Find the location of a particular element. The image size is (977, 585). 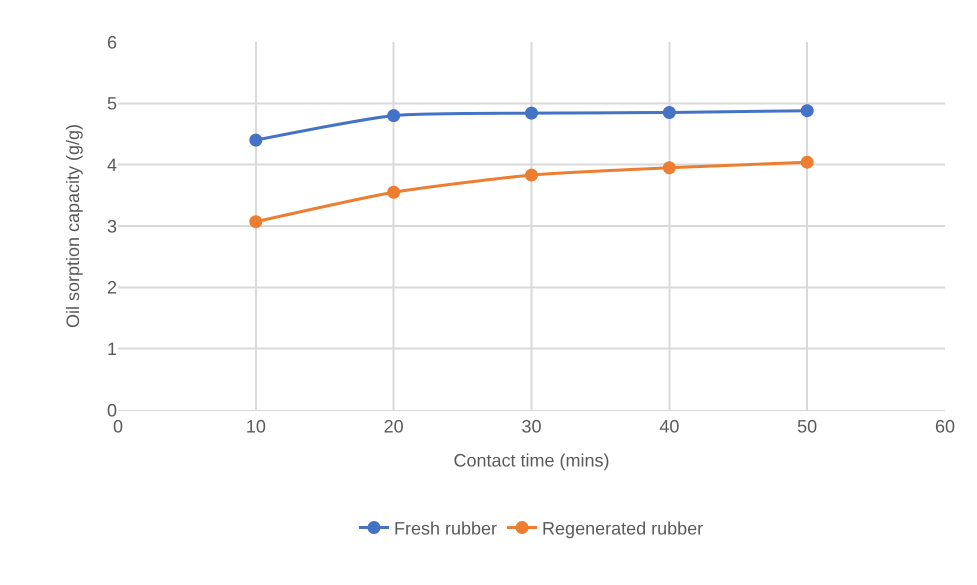

x-tick-label: 60 is located at coordinates (945, 426).